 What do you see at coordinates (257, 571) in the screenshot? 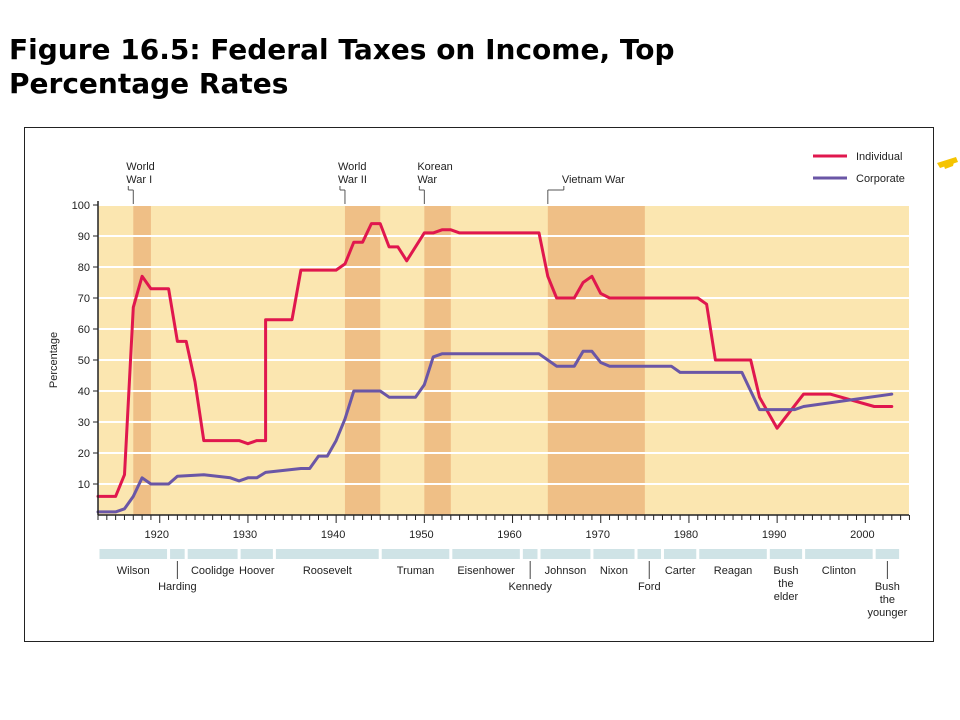
I see `president-name: Hoover` at bounding box center [257, 571].